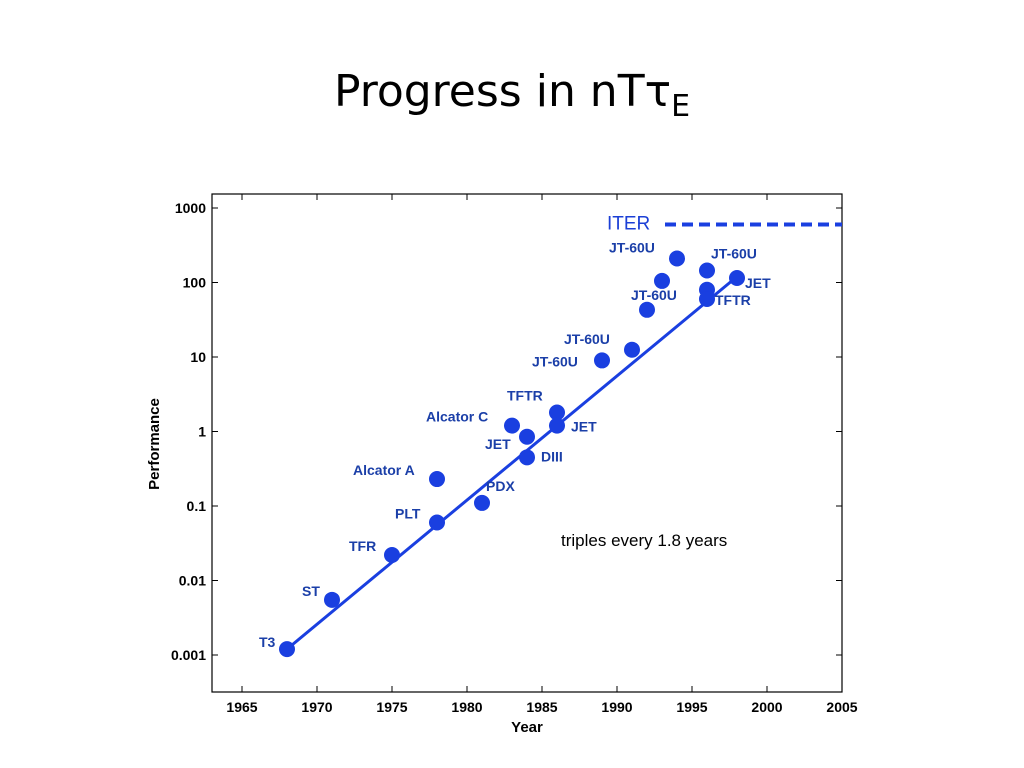  Describe the element at coordinates (391, 707) in the screenshot. I see `x-tick-label: 1975` at that location.